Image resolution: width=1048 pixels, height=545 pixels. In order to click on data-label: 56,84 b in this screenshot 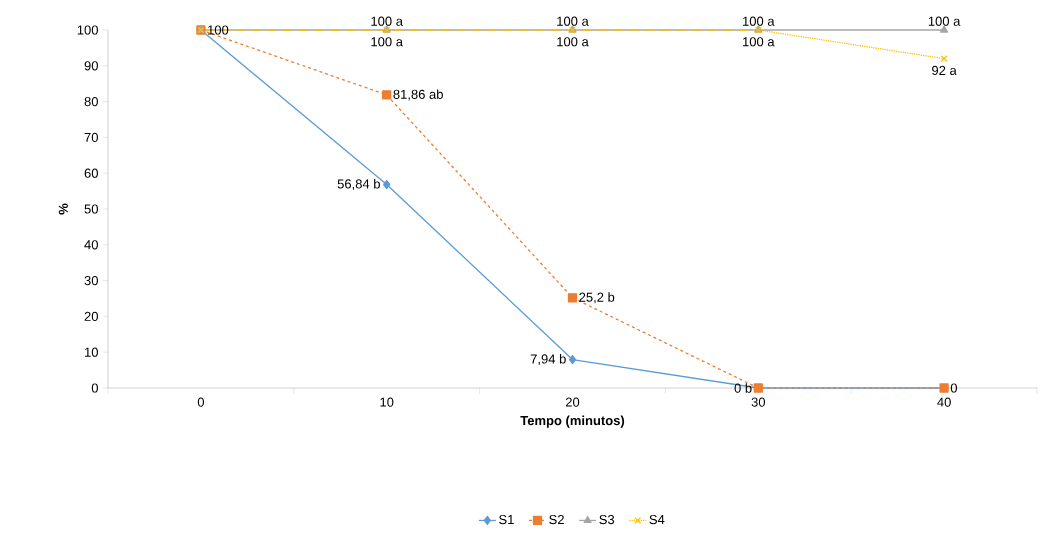, I will do `click(358, 184)`.